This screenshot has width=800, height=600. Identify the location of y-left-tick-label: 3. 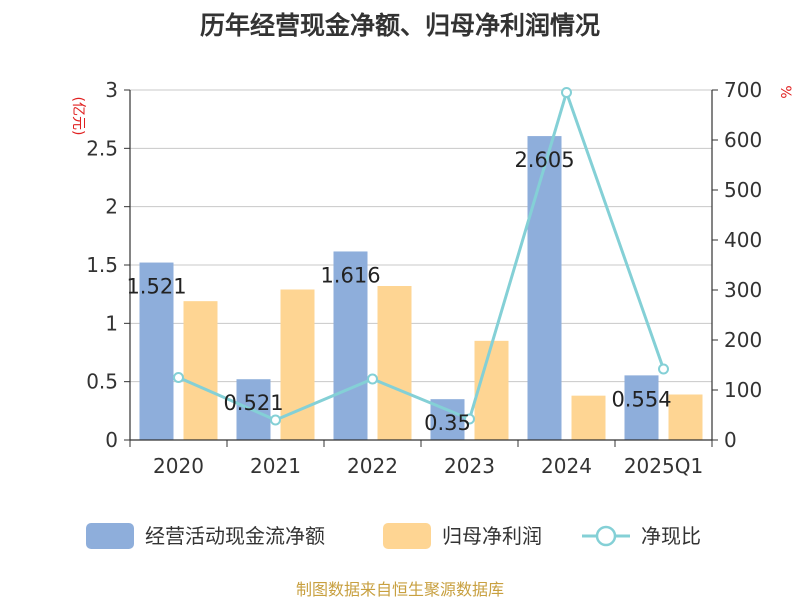
(111, 90).